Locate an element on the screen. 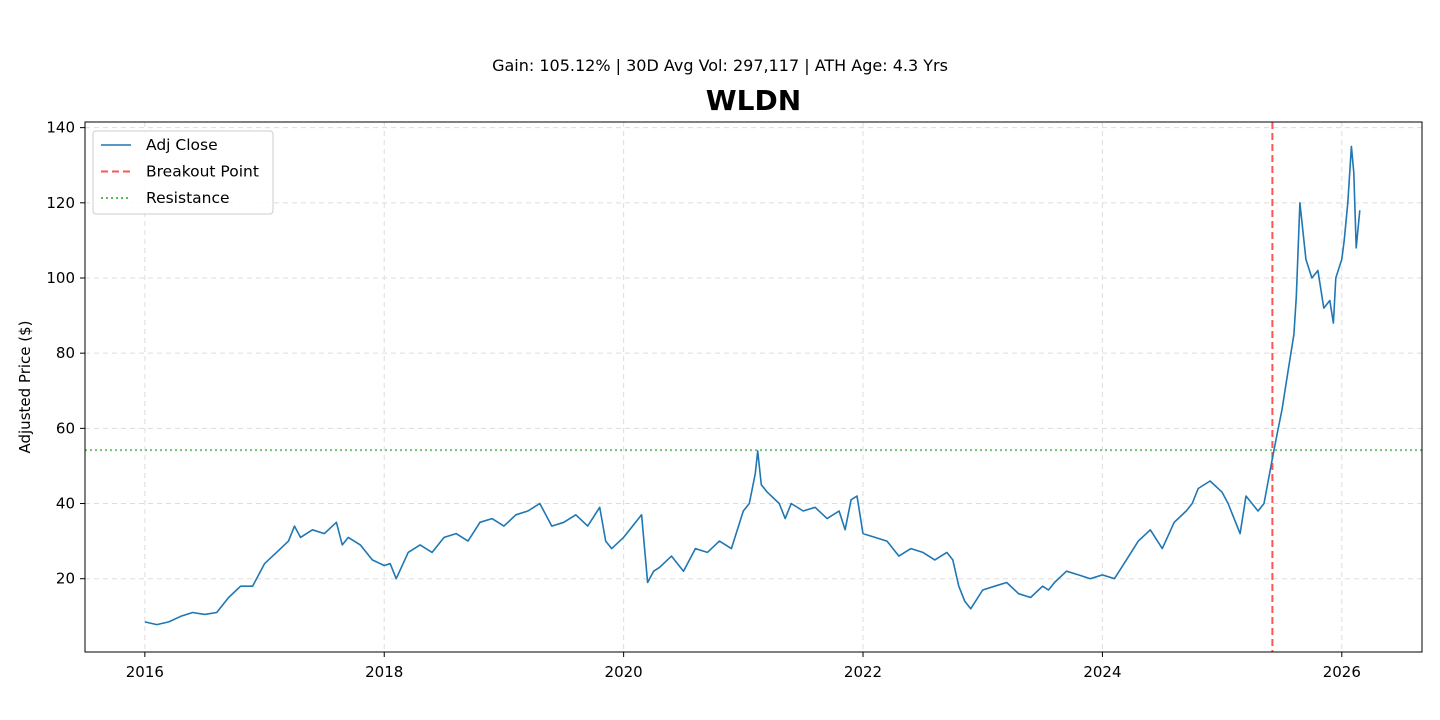  x-tick-label: 2024 is located at coordinates (1102, 672).